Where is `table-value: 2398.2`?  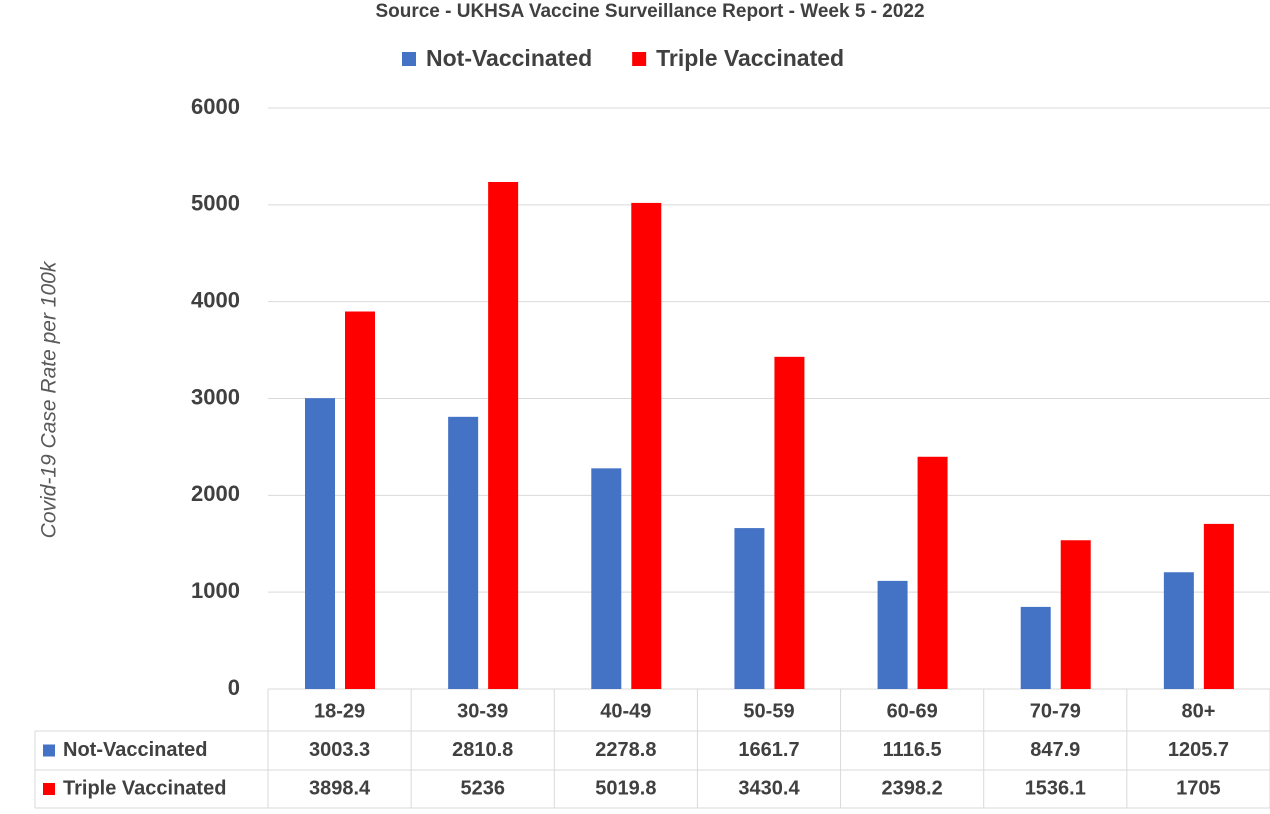 table-value: 2398.2 is located at coordinates (912, 788).